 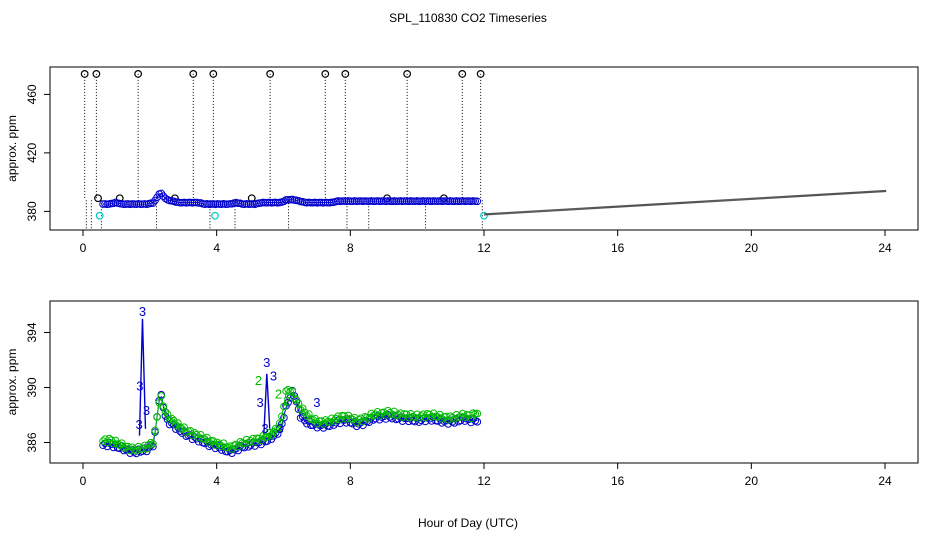 What do you see at coordinates (752, 248) in the screenshot?
I see `x-tick-label: 20` at bounding box center [752, 248].